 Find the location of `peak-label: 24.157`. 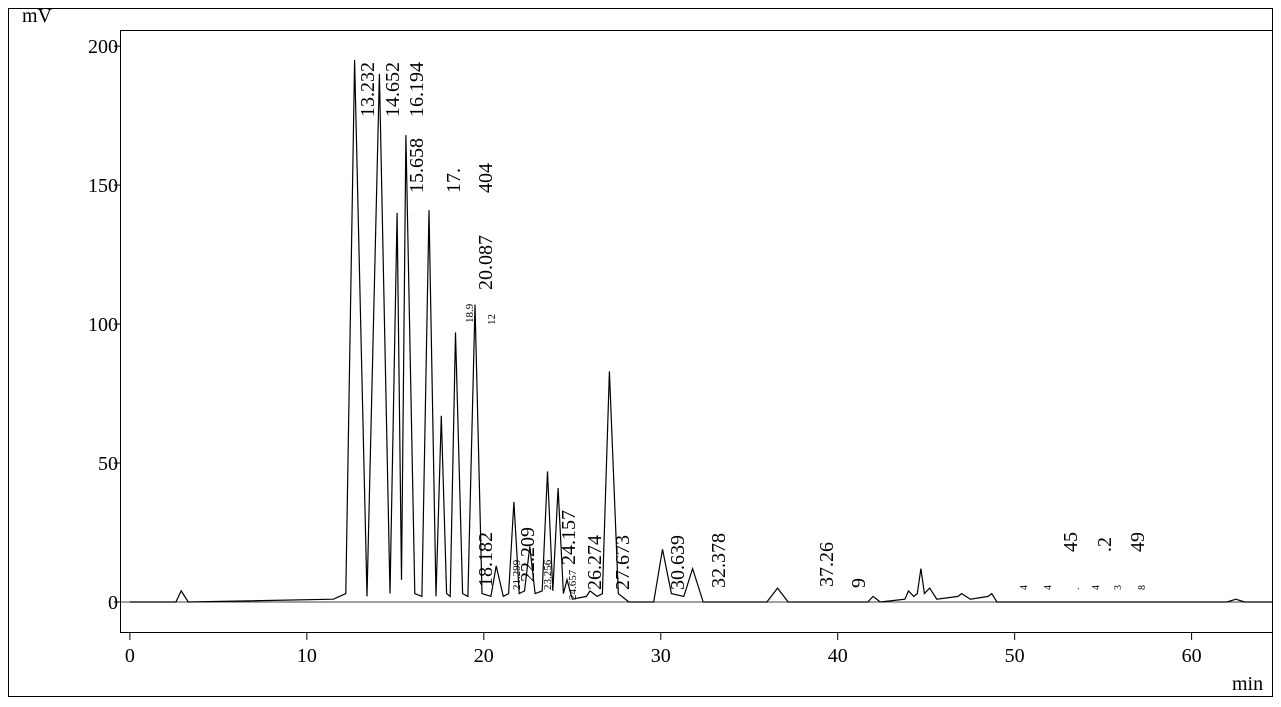

peak-label: 24.157 is located at coordinates (569, 537).